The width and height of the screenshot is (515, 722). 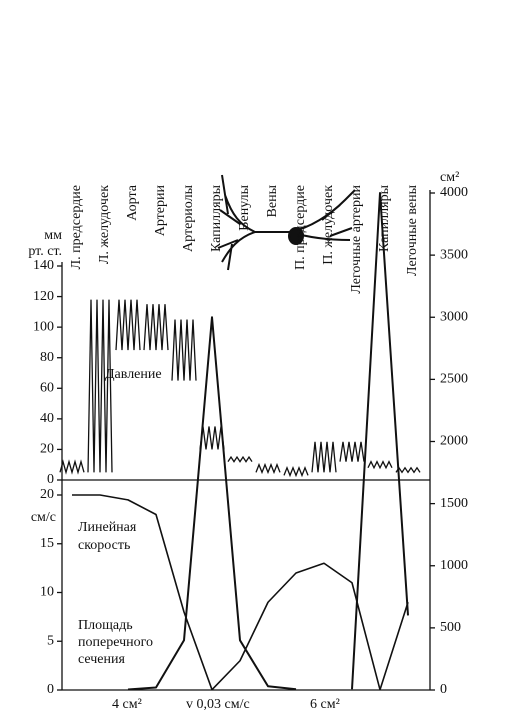 What do you see at coordinates (454, 565) in the screenshot?
I see `y-tick-label: 1000` at bounding box center [454, 565].